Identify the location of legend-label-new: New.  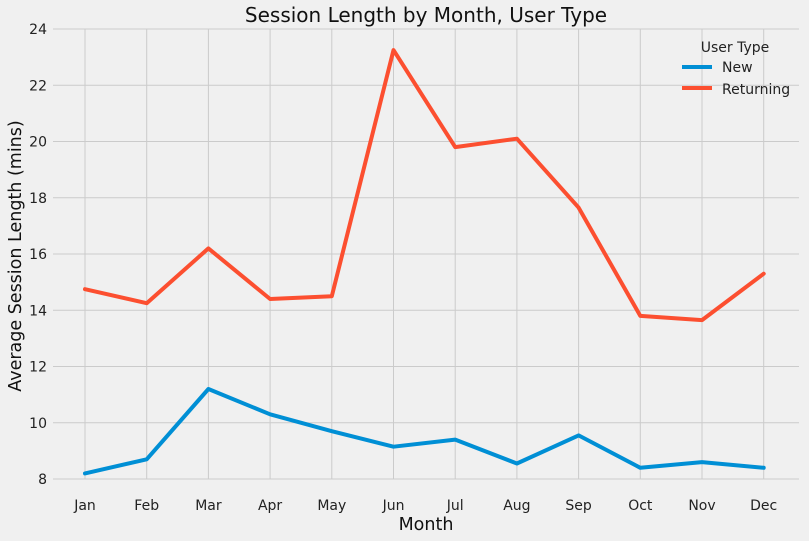
(737, 68).